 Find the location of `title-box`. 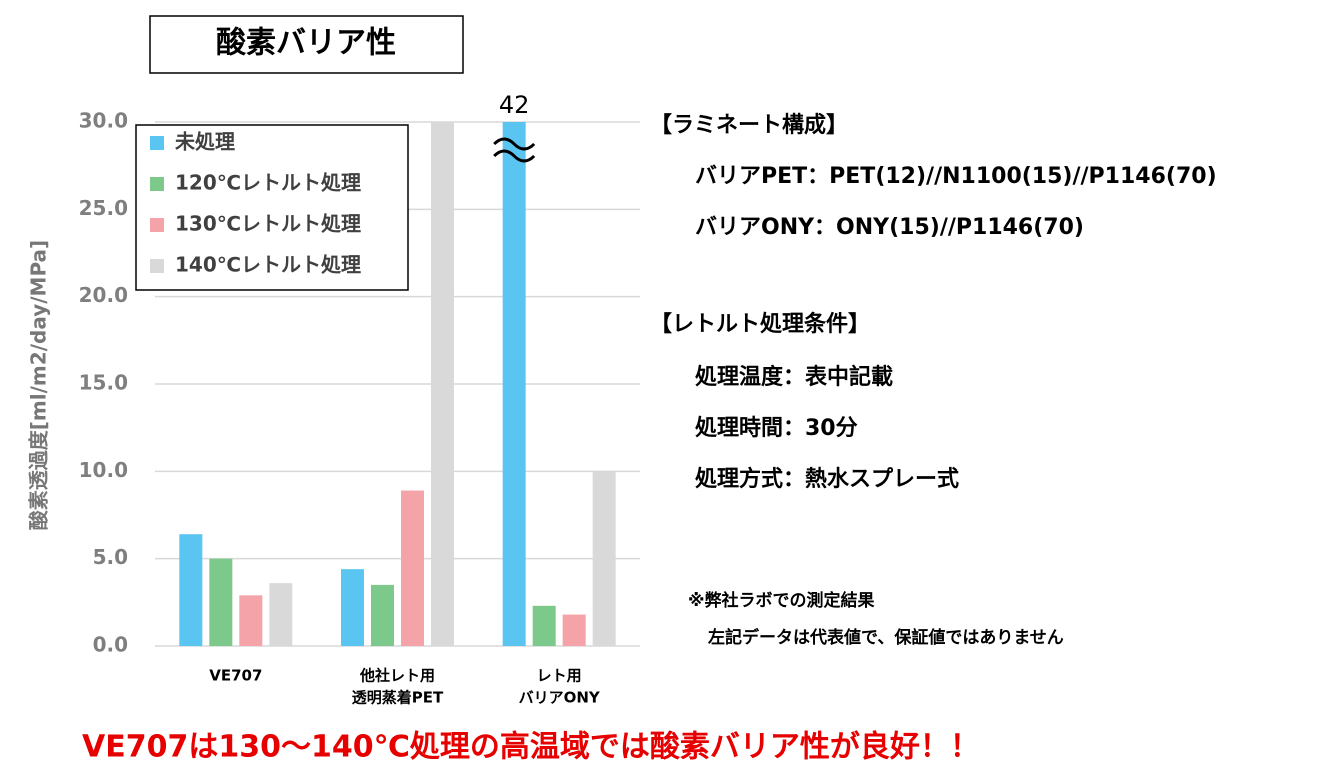

title-box is located at coordinates (306, 44).